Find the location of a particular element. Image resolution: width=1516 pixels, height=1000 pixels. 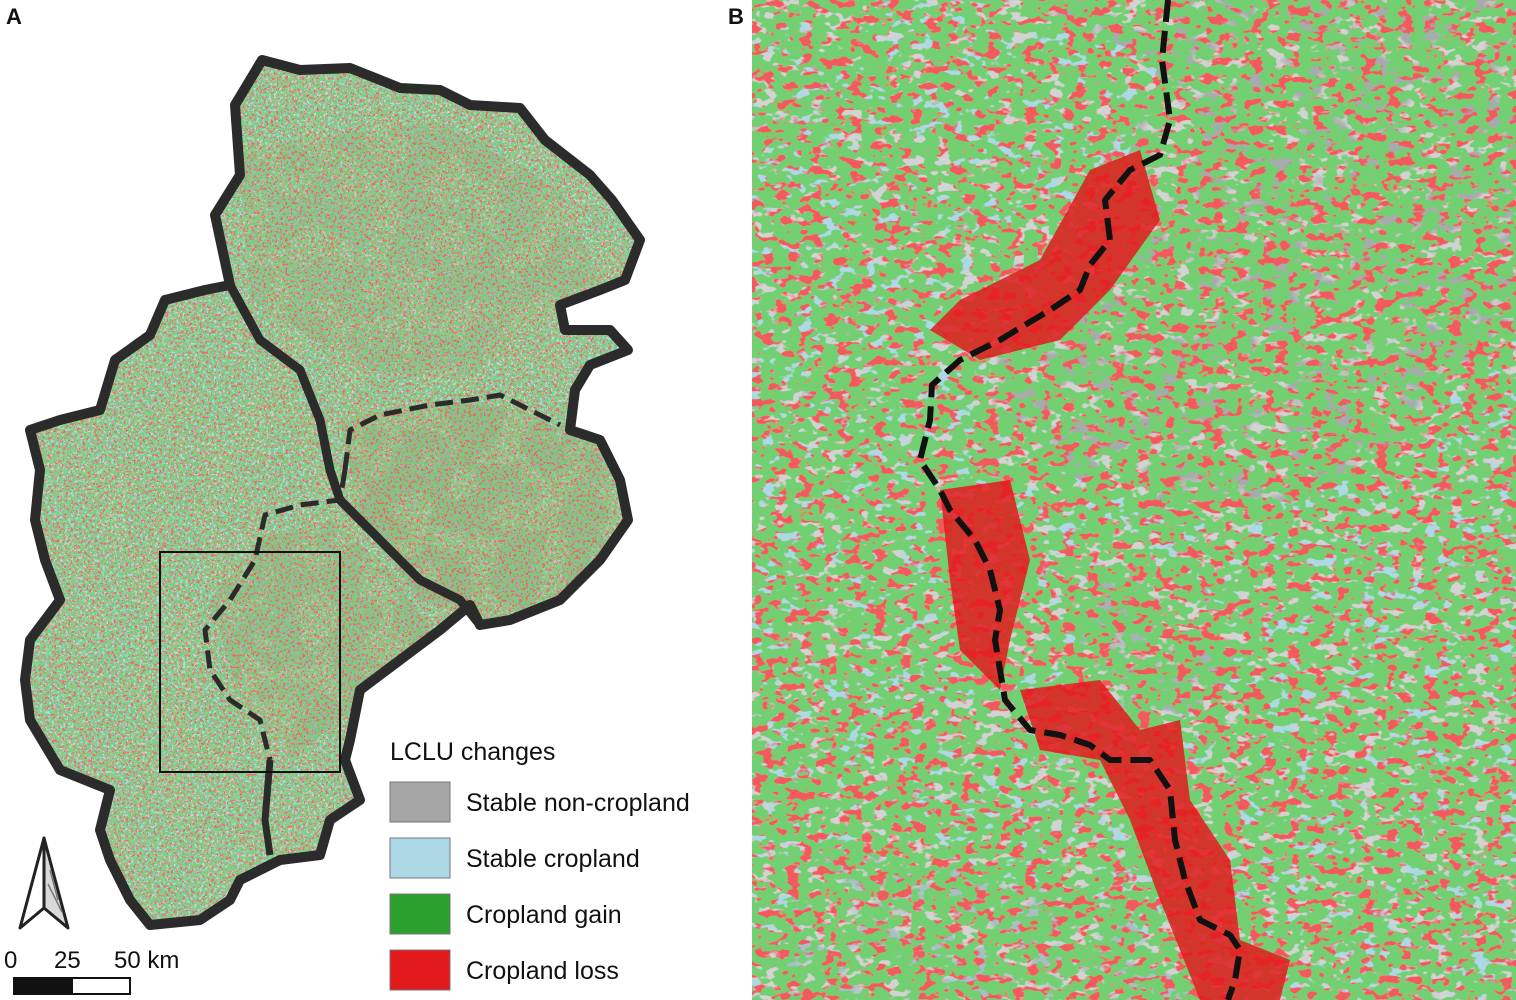

legend-swatch-cropland-gain is located at coordinates (420, 914).